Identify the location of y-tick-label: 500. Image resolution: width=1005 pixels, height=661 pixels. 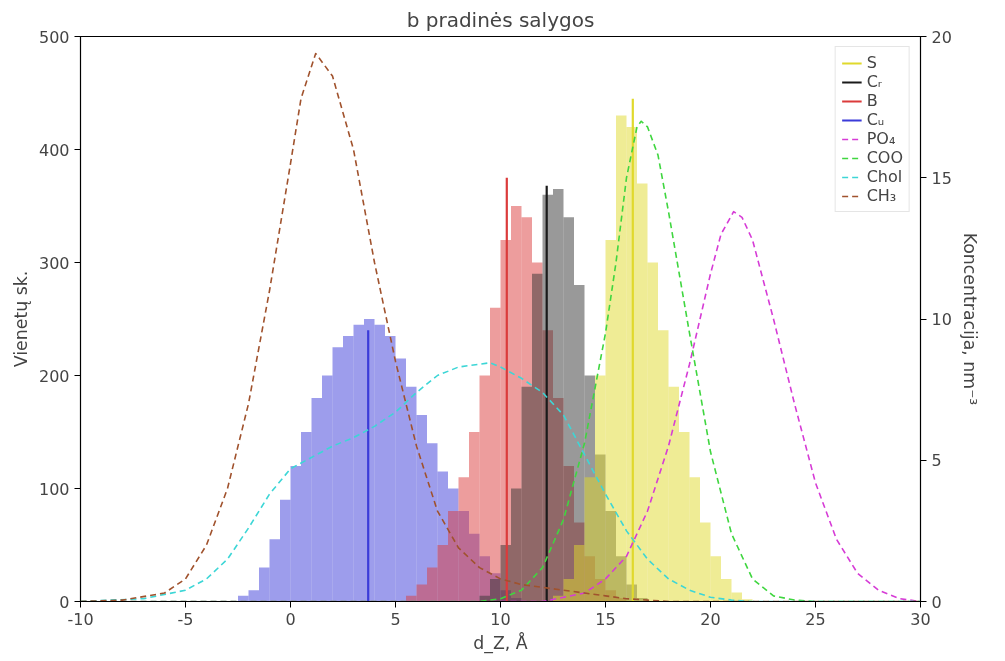
(54, 37).